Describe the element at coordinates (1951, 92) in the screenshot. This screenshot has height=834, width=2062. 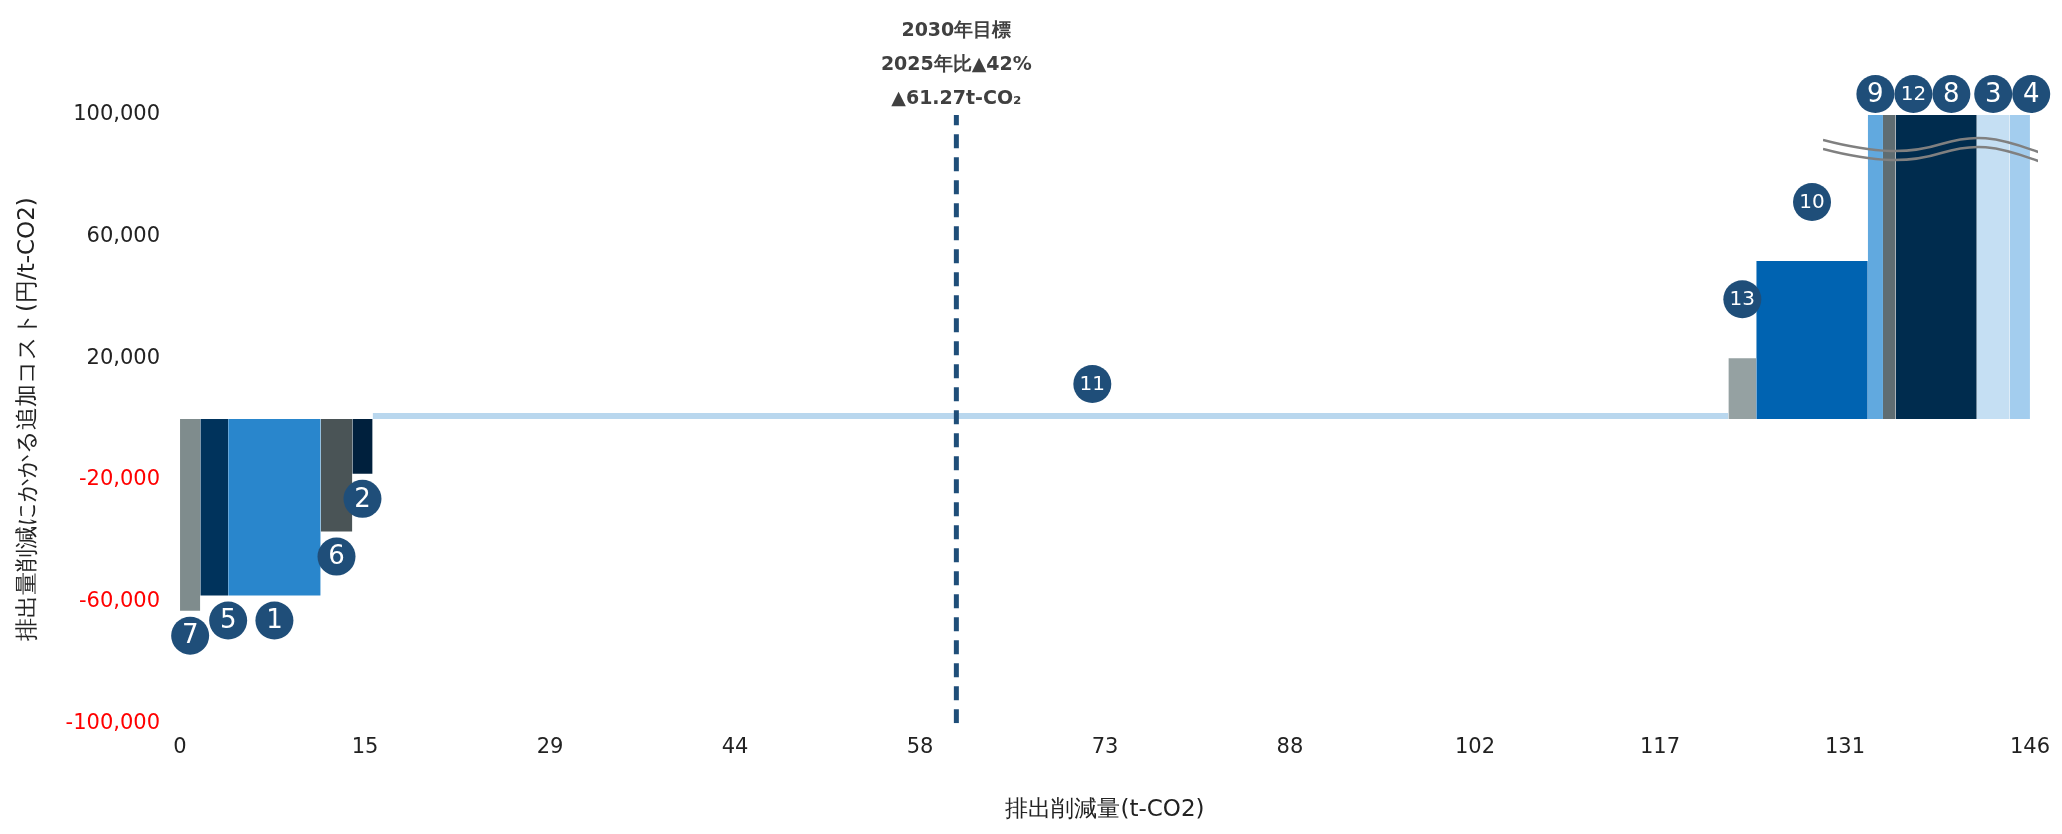
I see `annotation: 8` at that location.